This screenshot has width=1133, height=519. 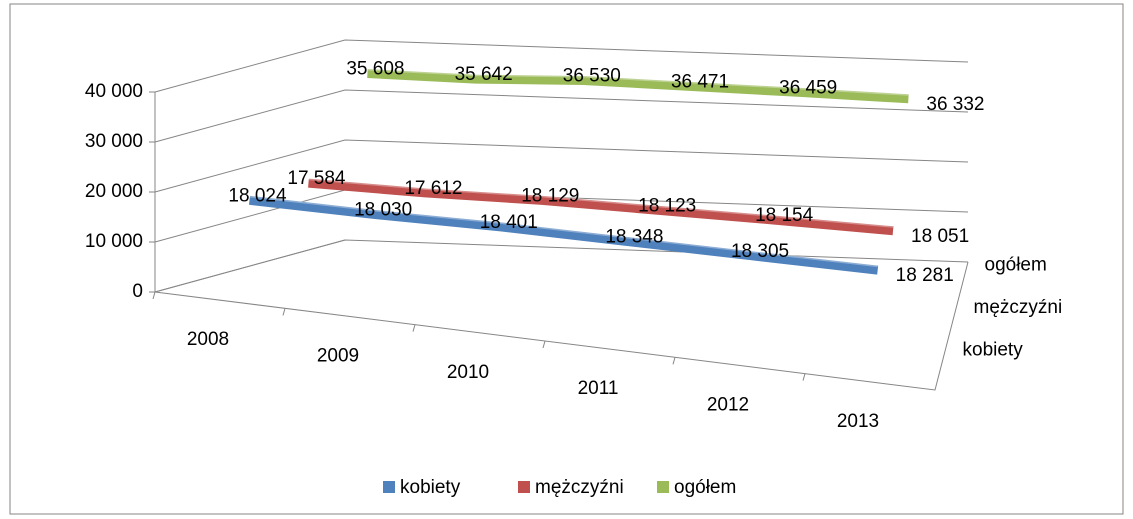 What do you see at coordinates (705, 487) in the screenshot?
I see `legend-label: ogółem` at bounding box center [705, 487].